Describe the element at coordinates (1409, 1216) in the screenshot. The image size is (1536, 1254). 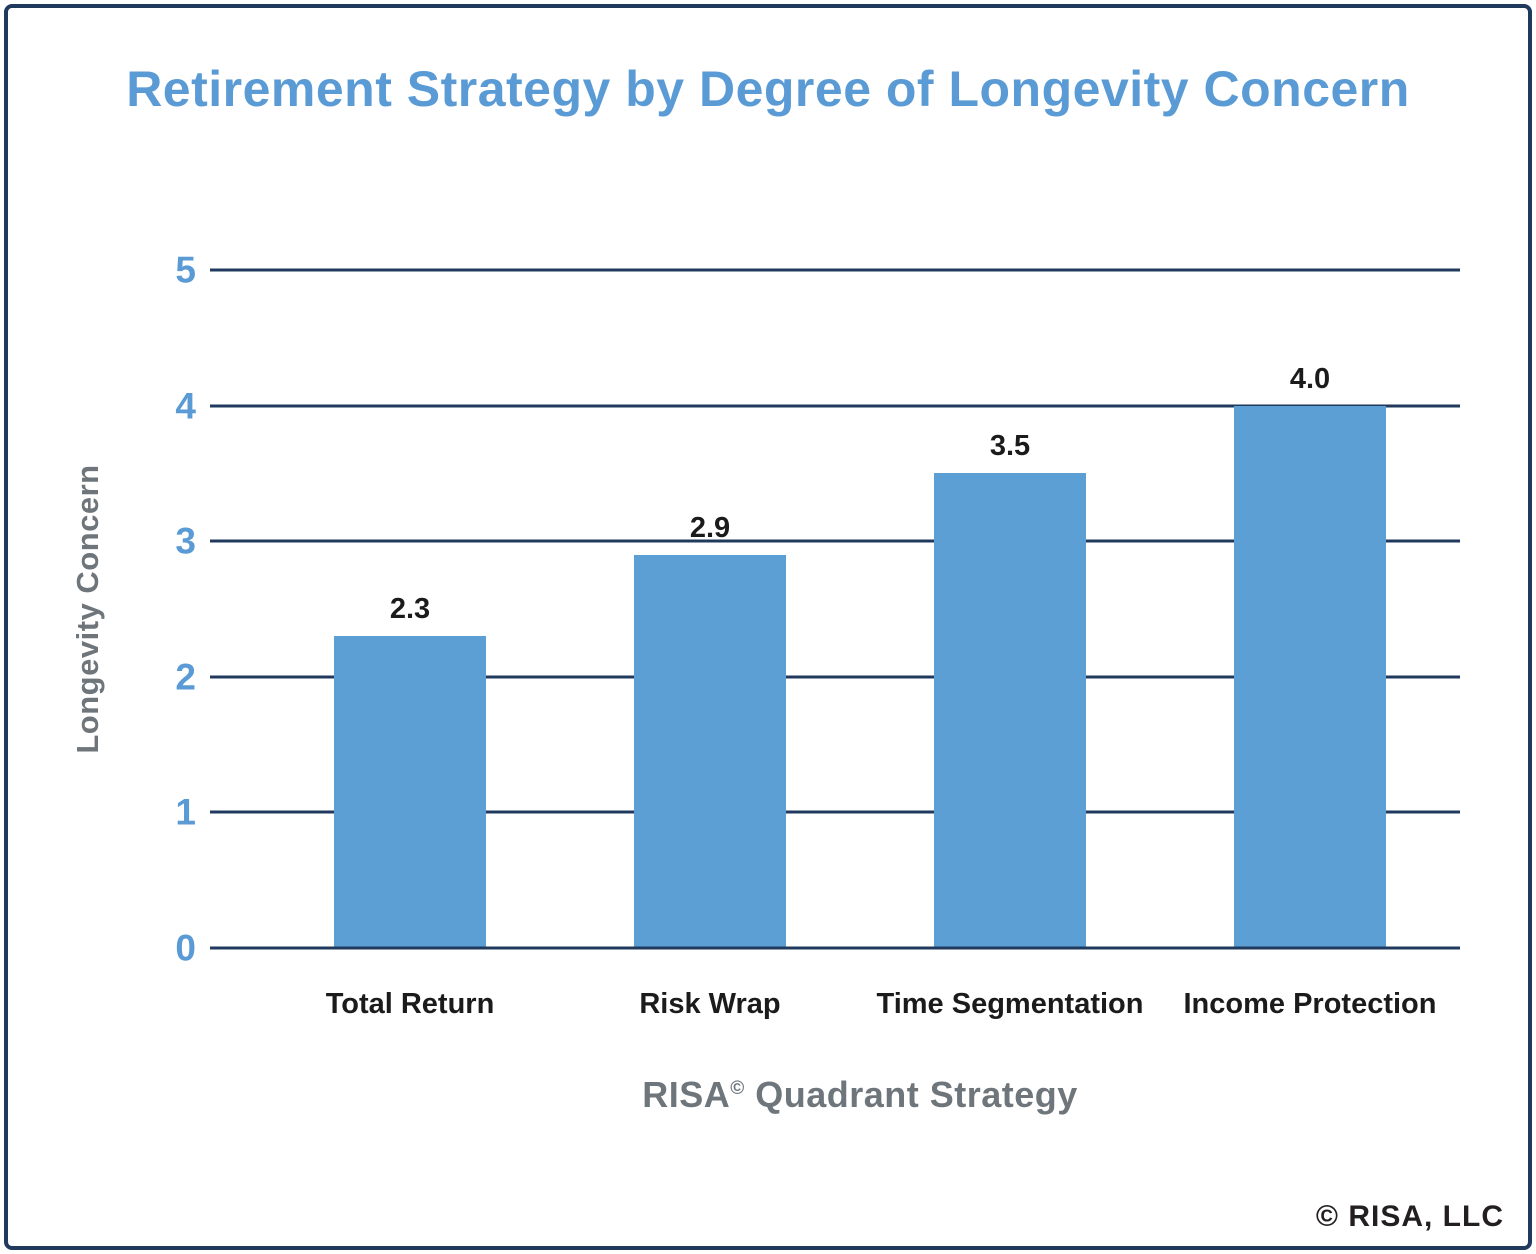
I see `copyright-notice: © RISA, LLC` at that location.